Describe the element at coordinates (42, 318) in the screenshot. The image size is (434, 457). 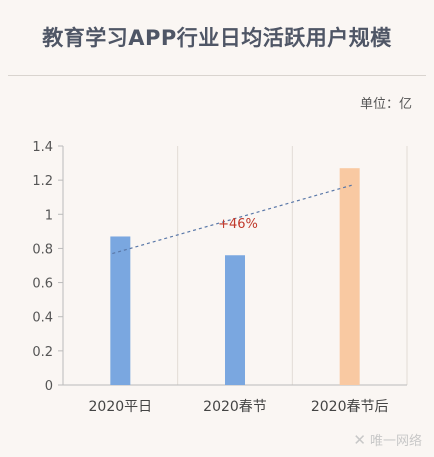
I see `y-tick-label: 0.4` at that location.